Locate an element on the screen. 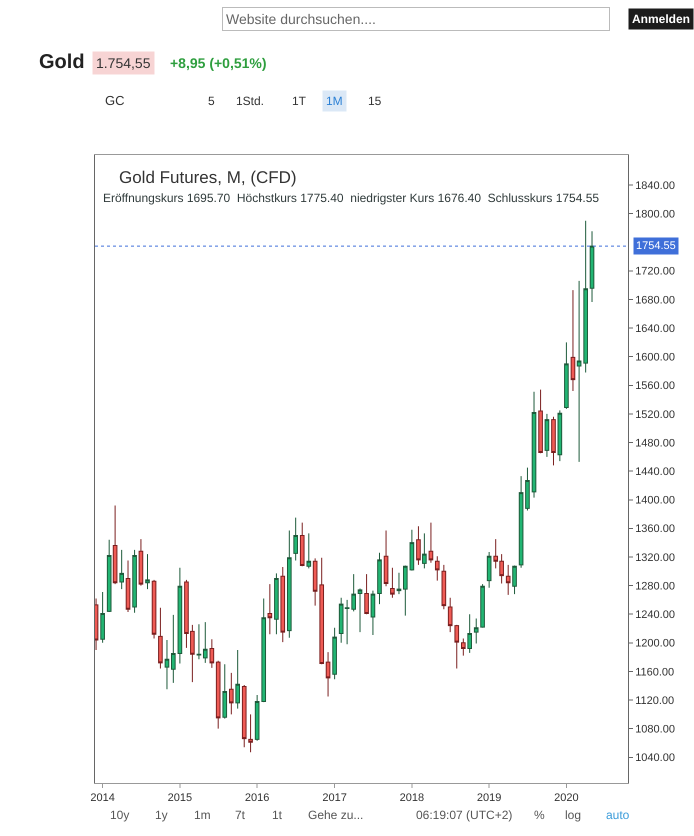 The height and width of the screenshot is (836, 694). y-tick-label: 1640.00 is located at coordinates (655, 328).